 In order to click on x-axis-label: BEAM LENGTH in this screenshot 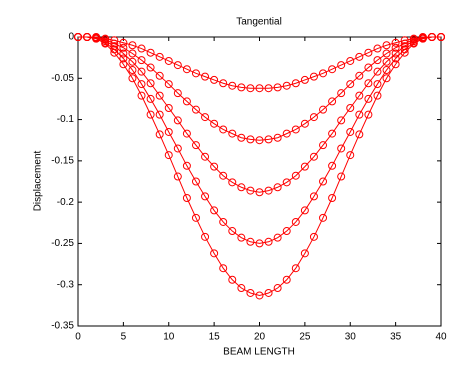, I will do `click(259, 352)`.